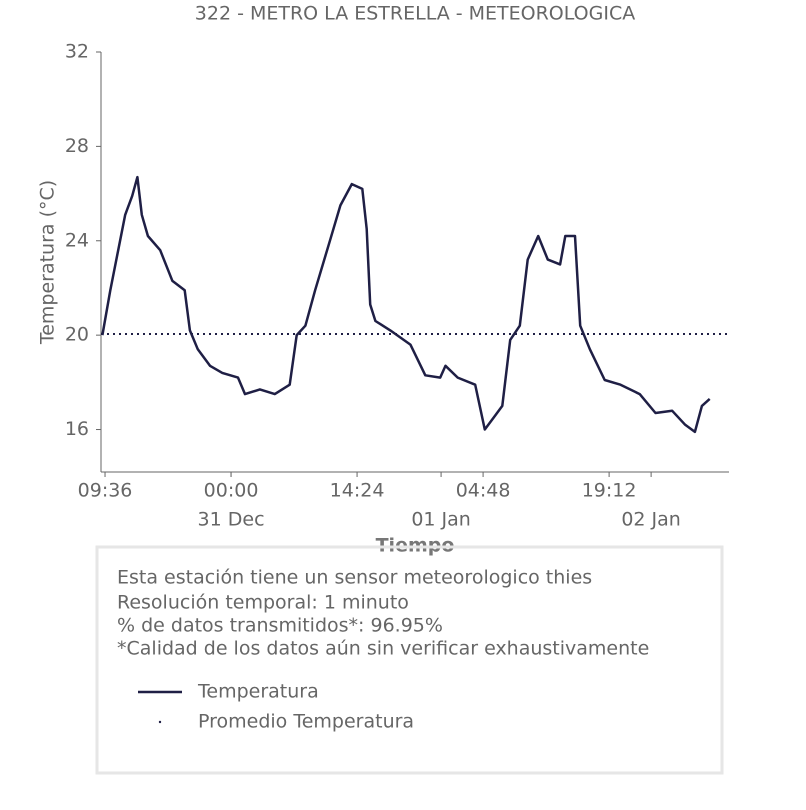 The width and height of the screenshot is (806, 810). I want to click on x-day-label: 02 Jan, so click(651, 520).